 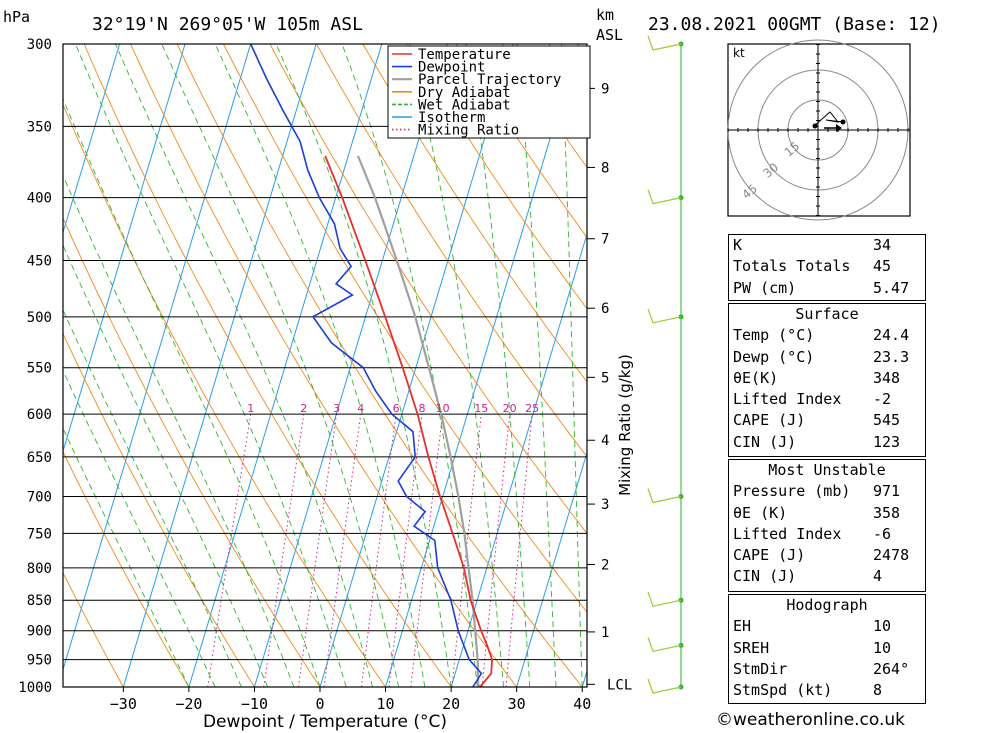 I want to click on index-value: 10, so click(x=882, y=647).